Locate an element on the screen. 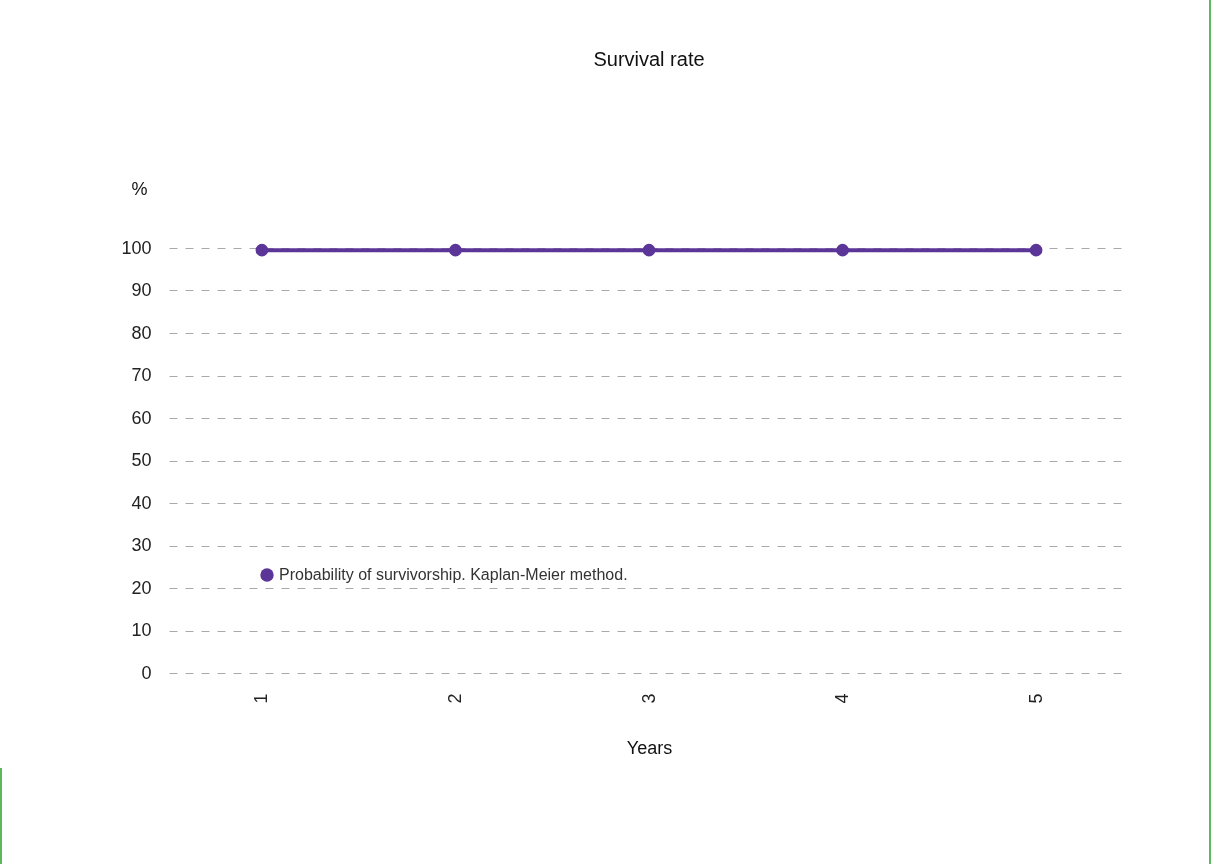  y-tick-label: 70 is located at coordinates (141, 375).